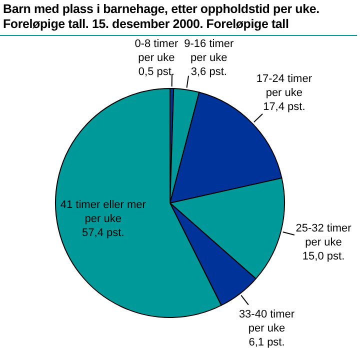 Image resolution: width=360 pixels, height=361 pixels. What do you see at coordinates (156, 51) in the screenshot?
I see `slice-label: 0-8 timer per uke` at bounding box center [156, 51].